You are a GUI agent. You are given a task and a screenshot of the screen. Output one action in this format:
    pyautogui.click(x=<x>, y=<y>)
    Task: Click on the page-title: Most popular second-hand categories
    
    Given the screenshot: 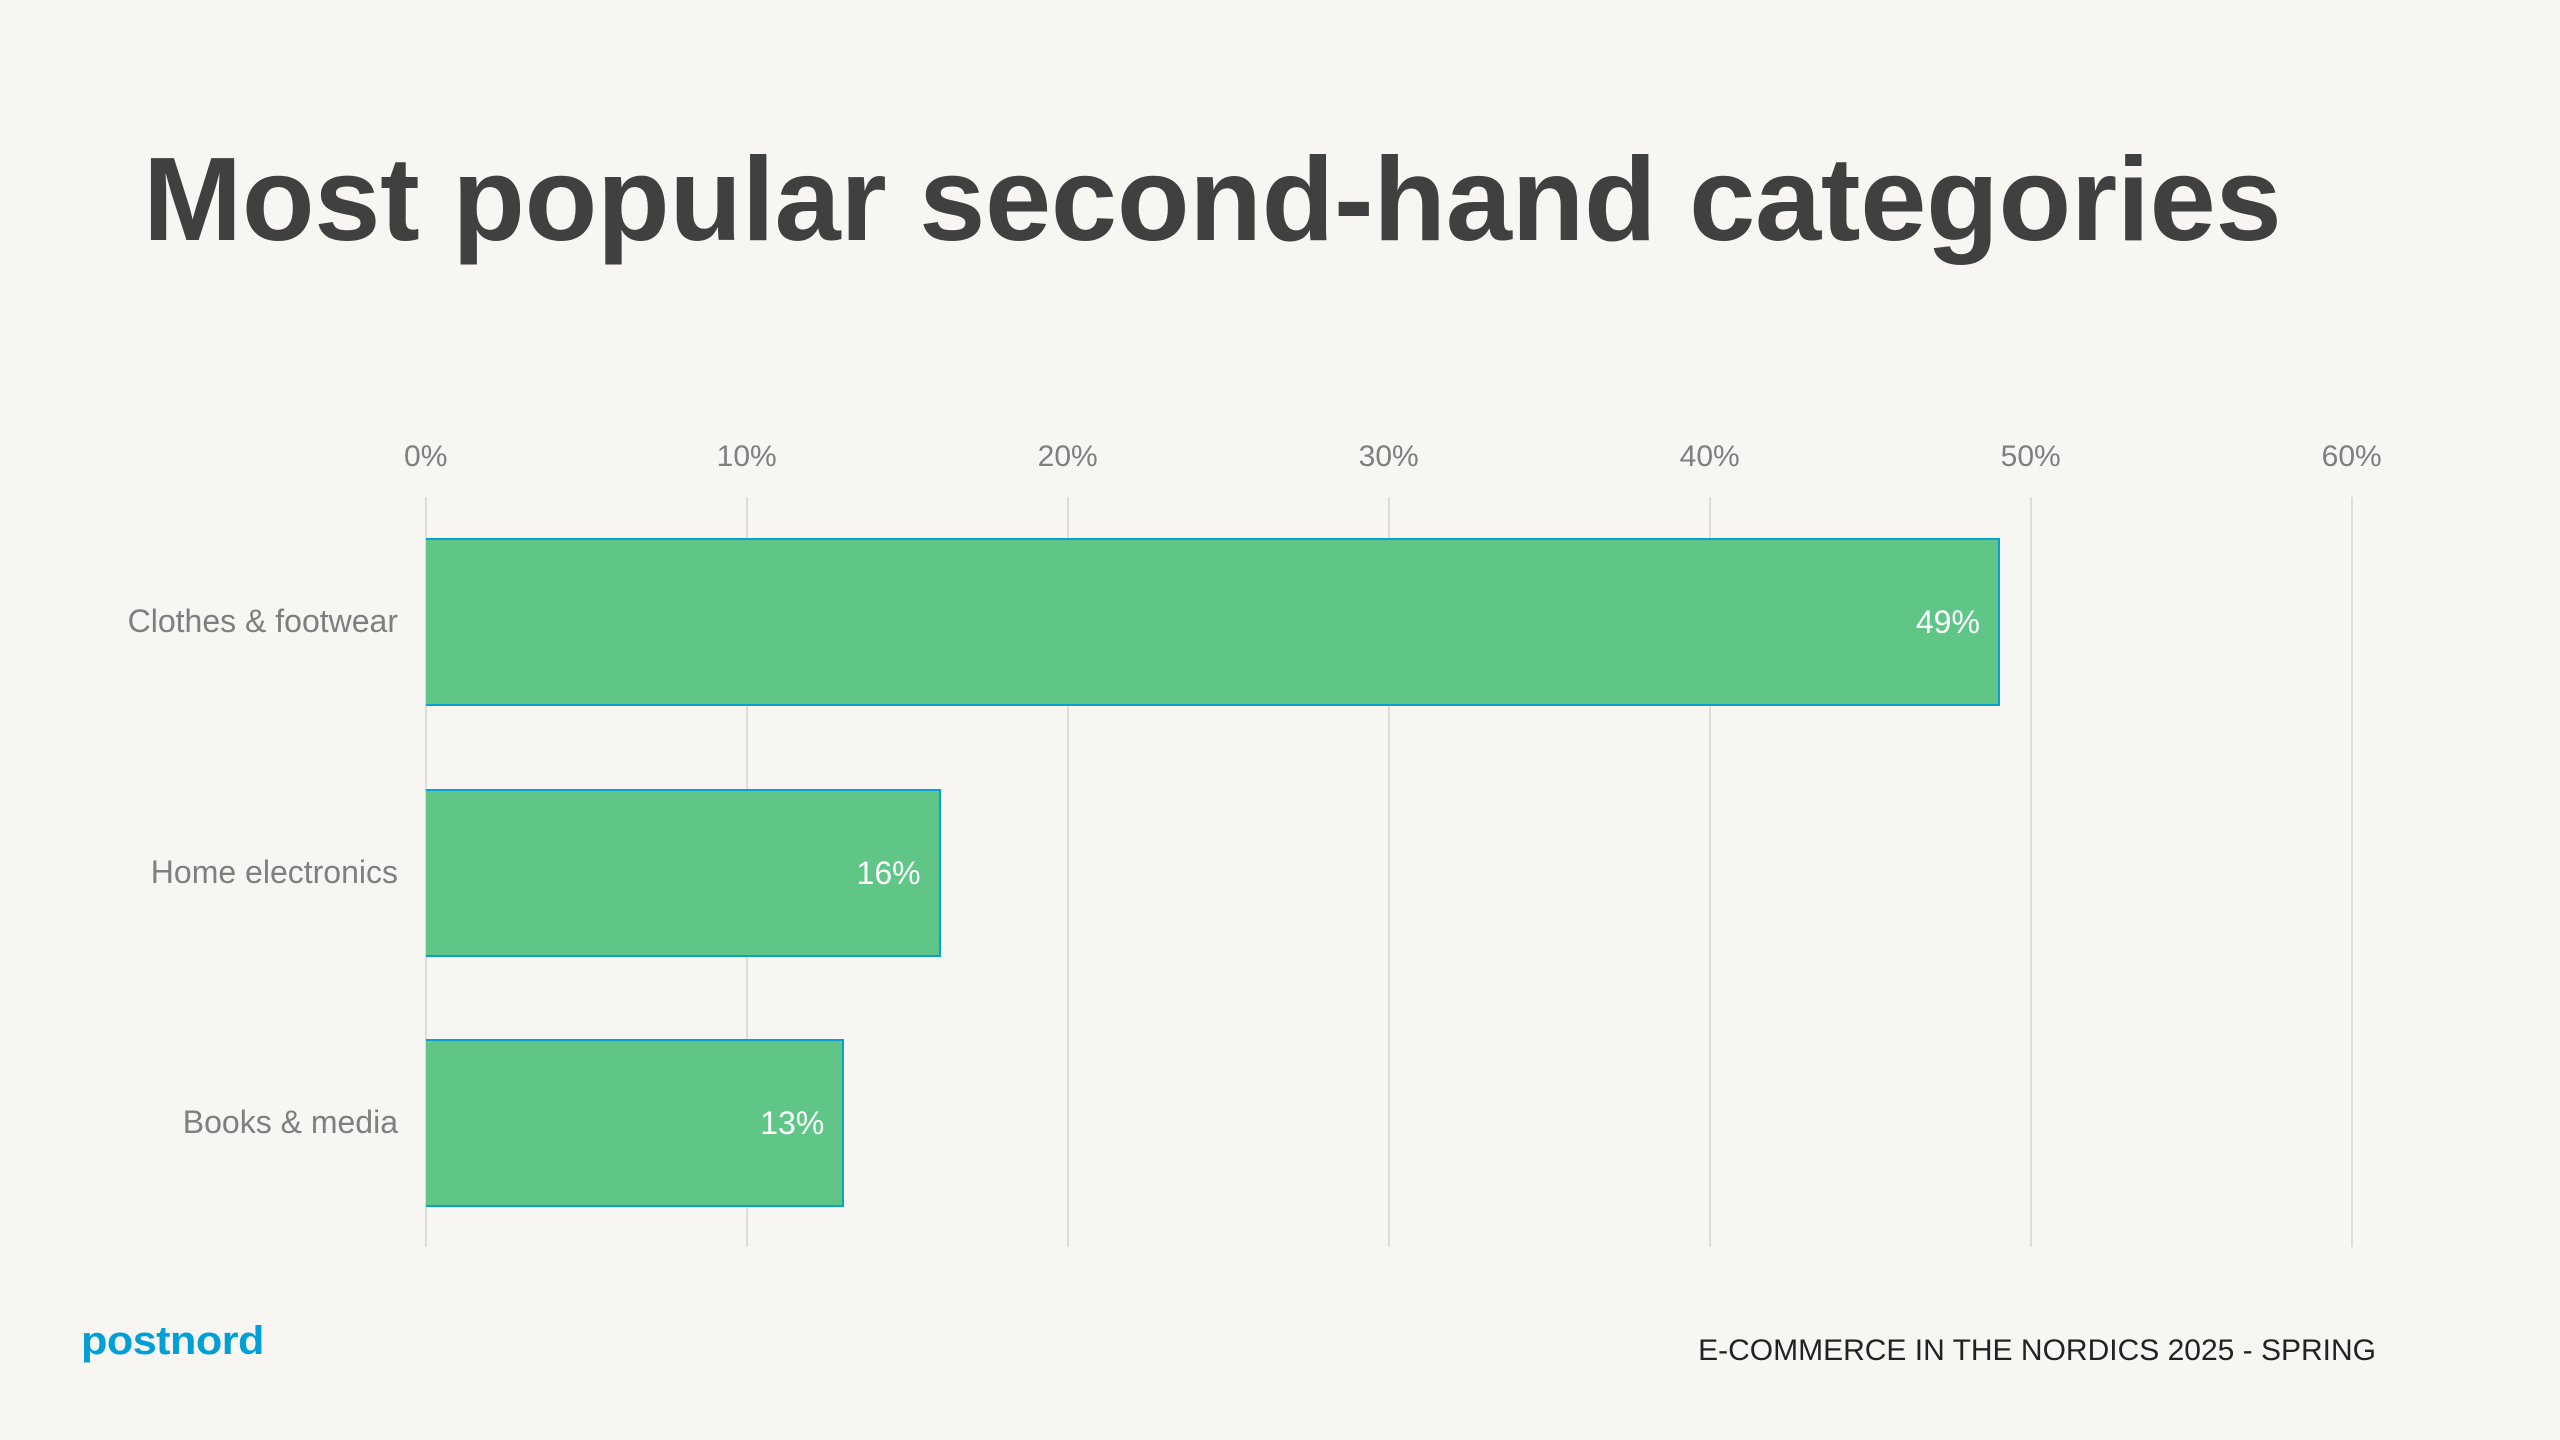 What is the action you would take?
    pyautogui.click(x=1212, y=199)
    